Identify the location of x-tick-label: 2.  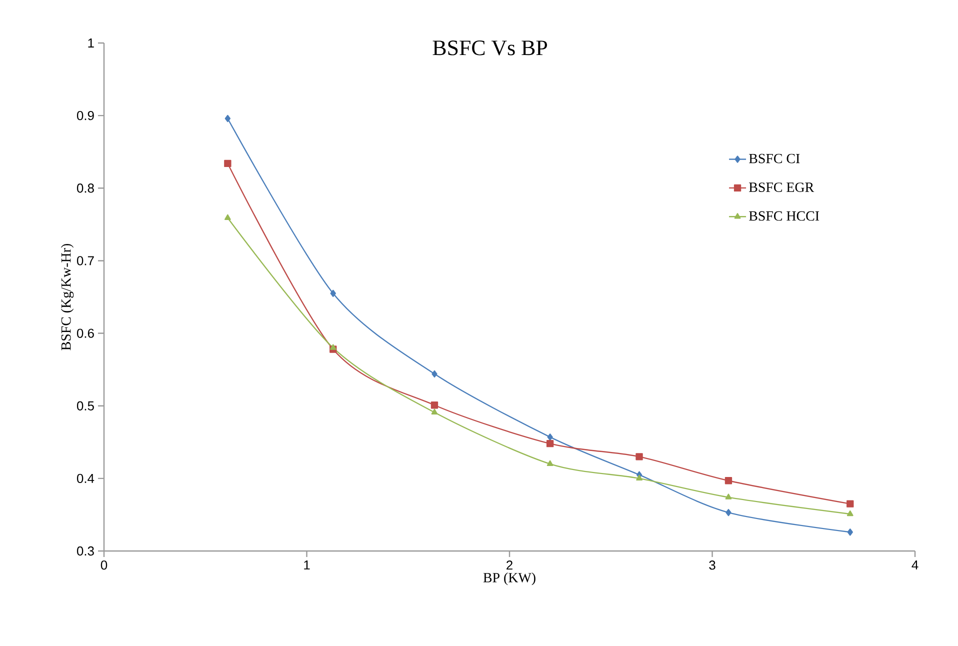
(509, 565).